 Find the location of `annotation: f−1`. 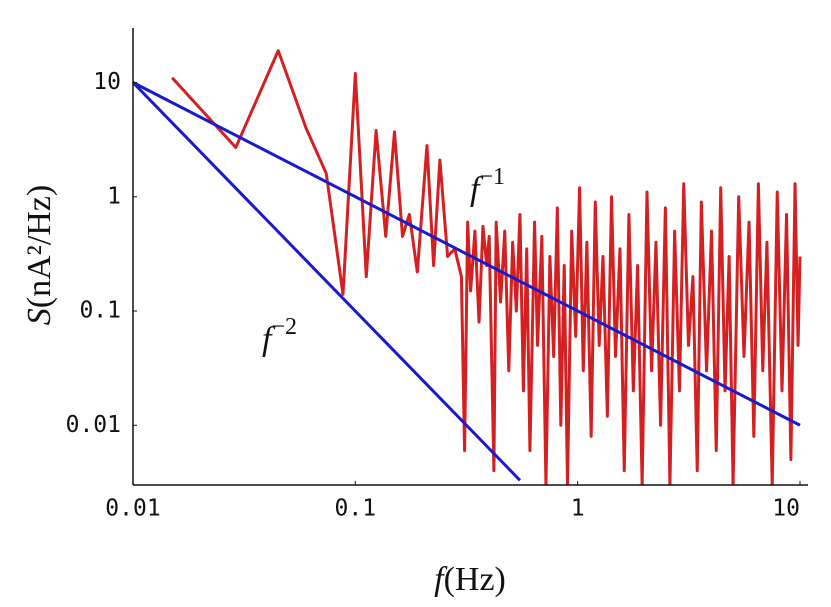

annotation: f−1 is located at coordinates (487, 186).